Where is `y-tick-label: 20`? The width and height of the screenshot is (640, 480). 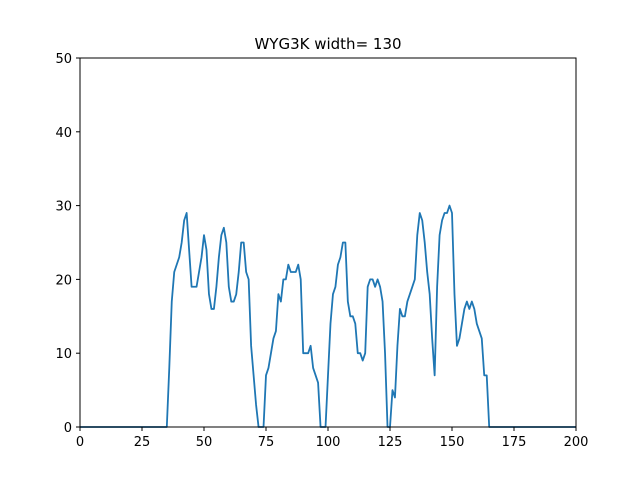
y-tick-label: 20 is located at coordinates (63, 280).